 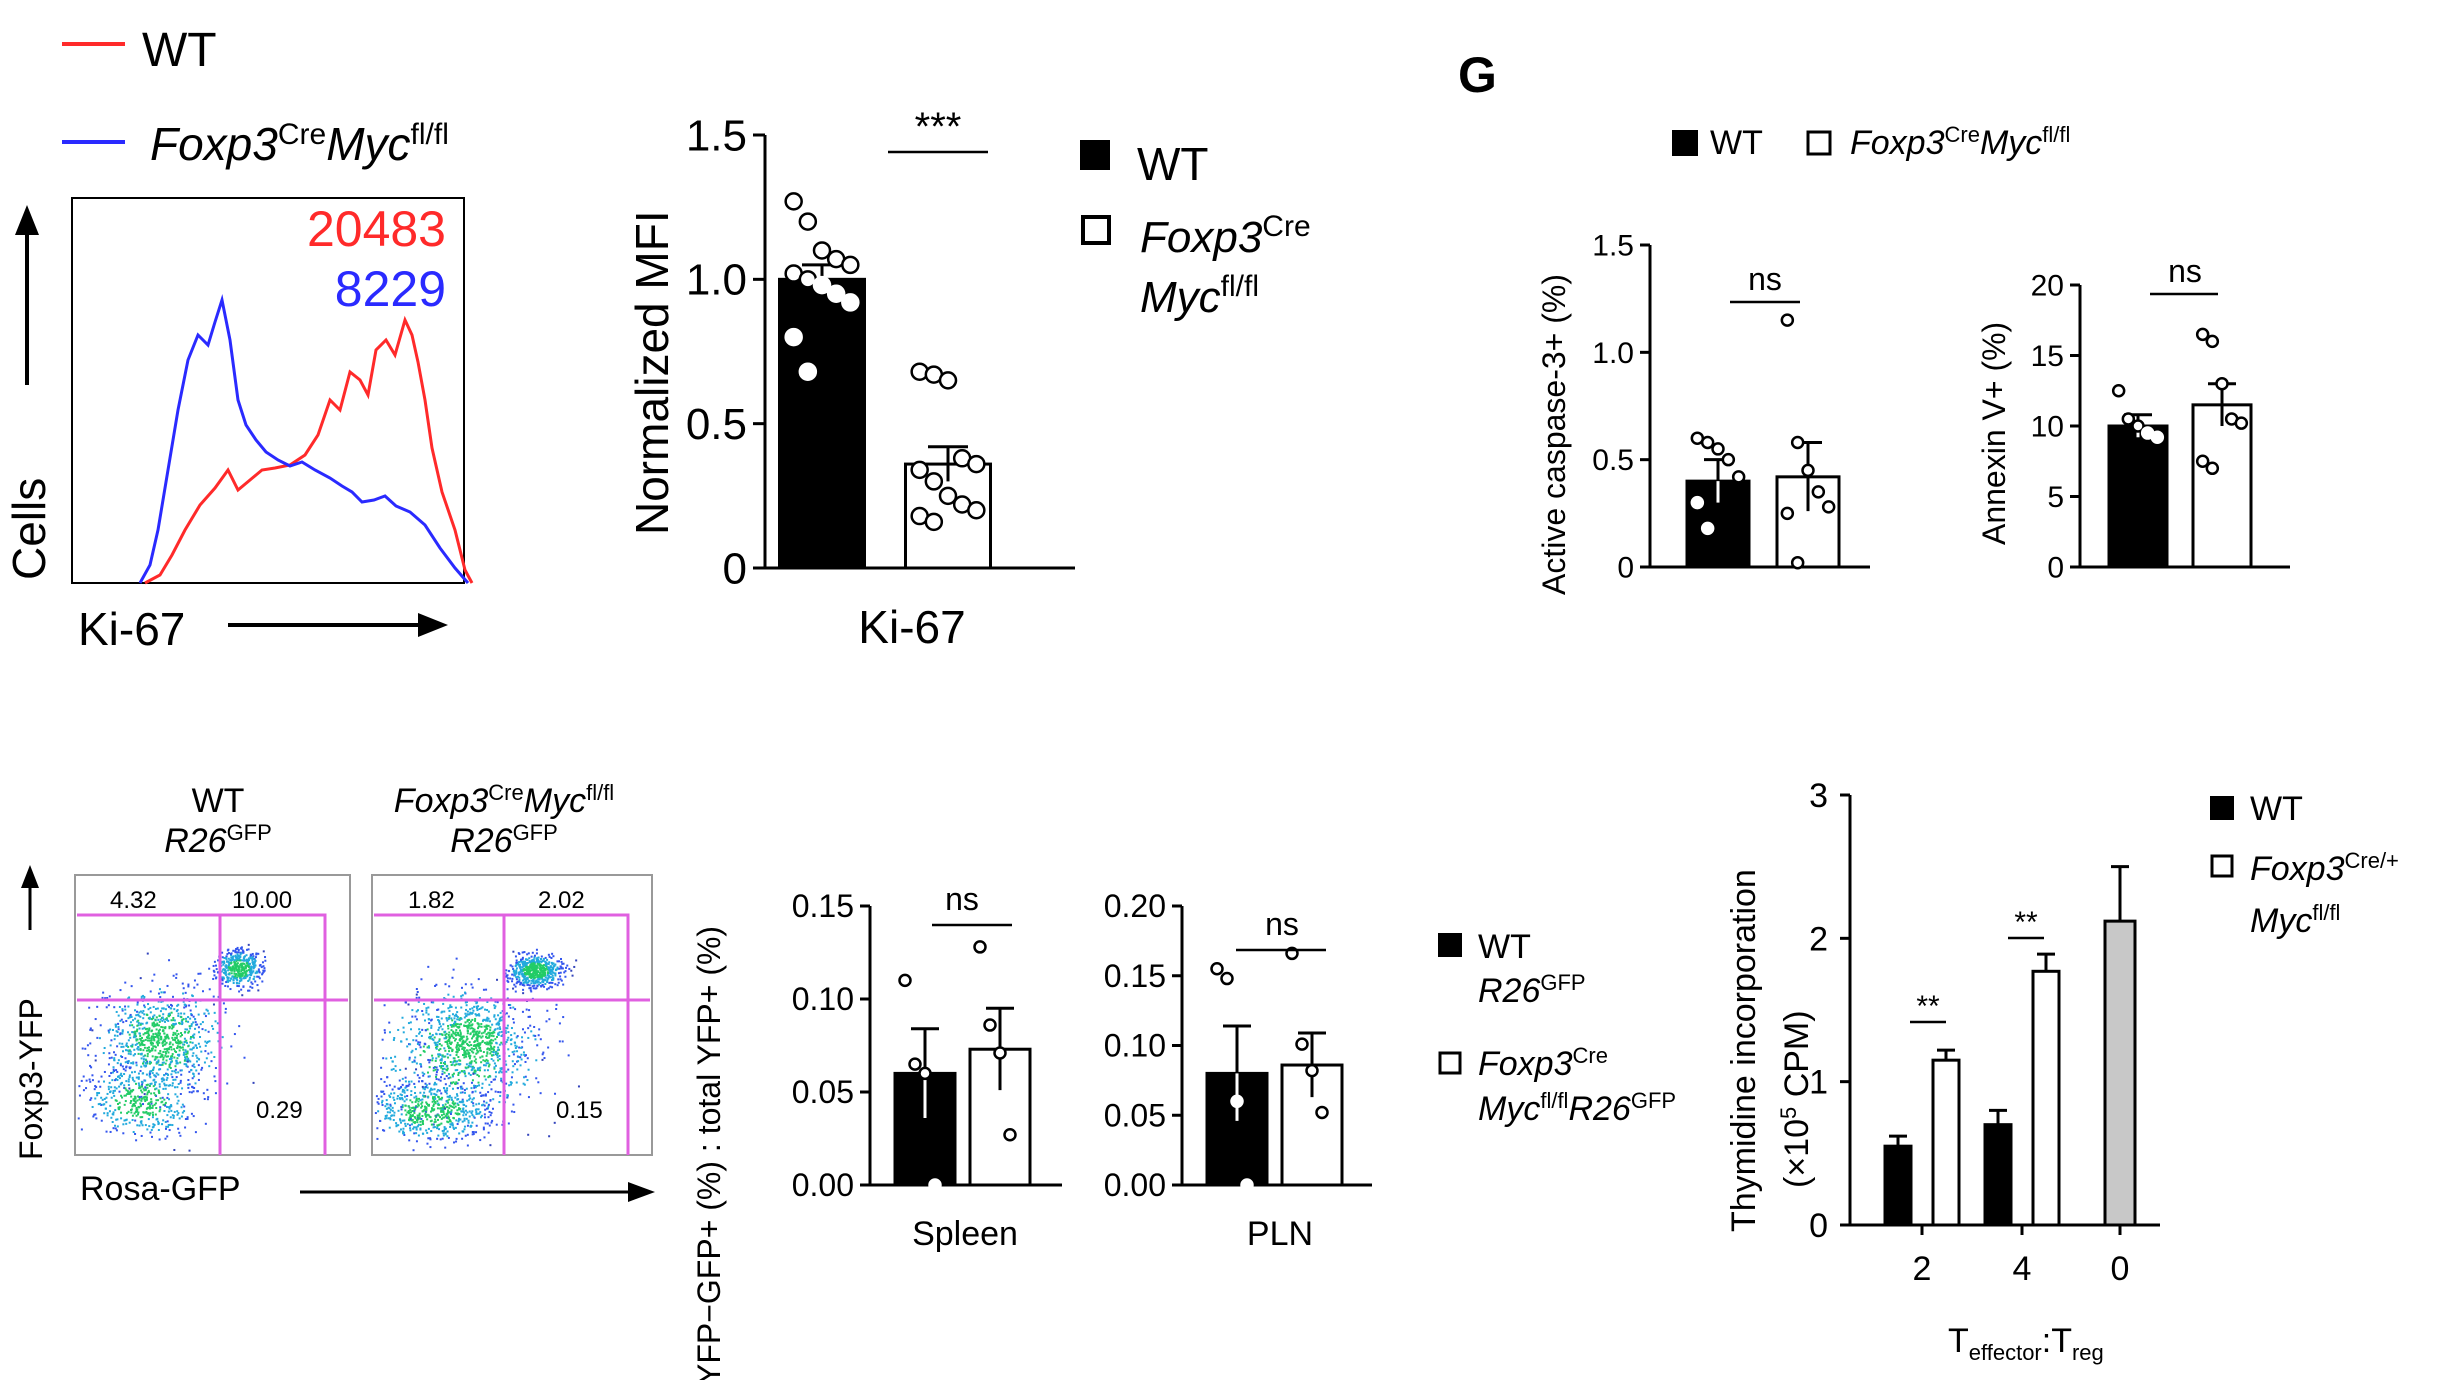 What do you see at coordinates (1707, 442) in the screenshot?
I see `caspase-data-point` at bounding box center [1707, 442].